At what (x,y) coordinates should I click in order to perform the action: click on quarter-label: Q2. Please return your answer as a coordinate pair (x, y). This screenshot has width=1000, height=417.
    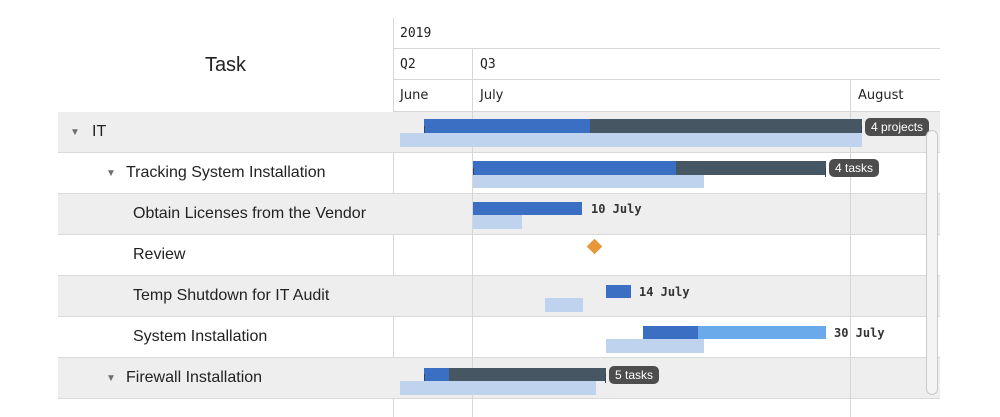
    Looking at the image, I should click on (408, 64).